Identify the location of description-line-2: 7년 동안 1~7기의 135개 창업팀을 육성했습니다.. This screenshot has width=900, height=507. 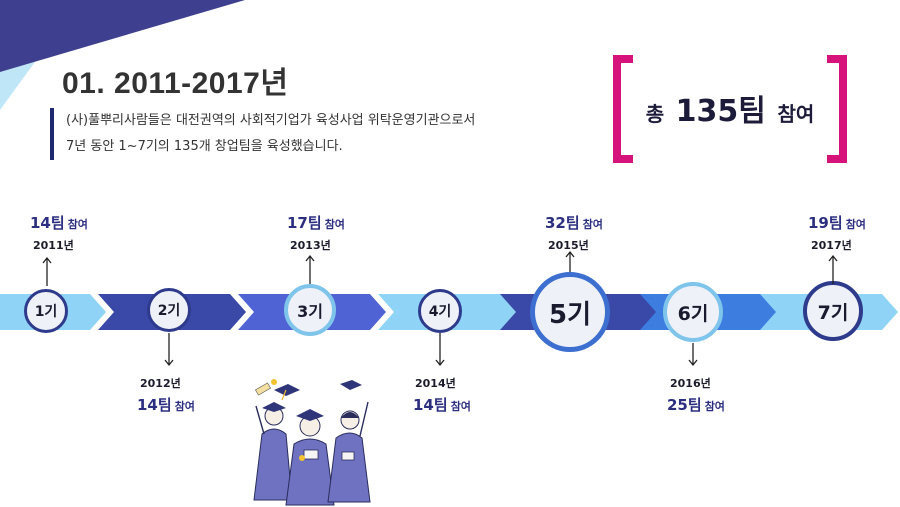
(204, 146).